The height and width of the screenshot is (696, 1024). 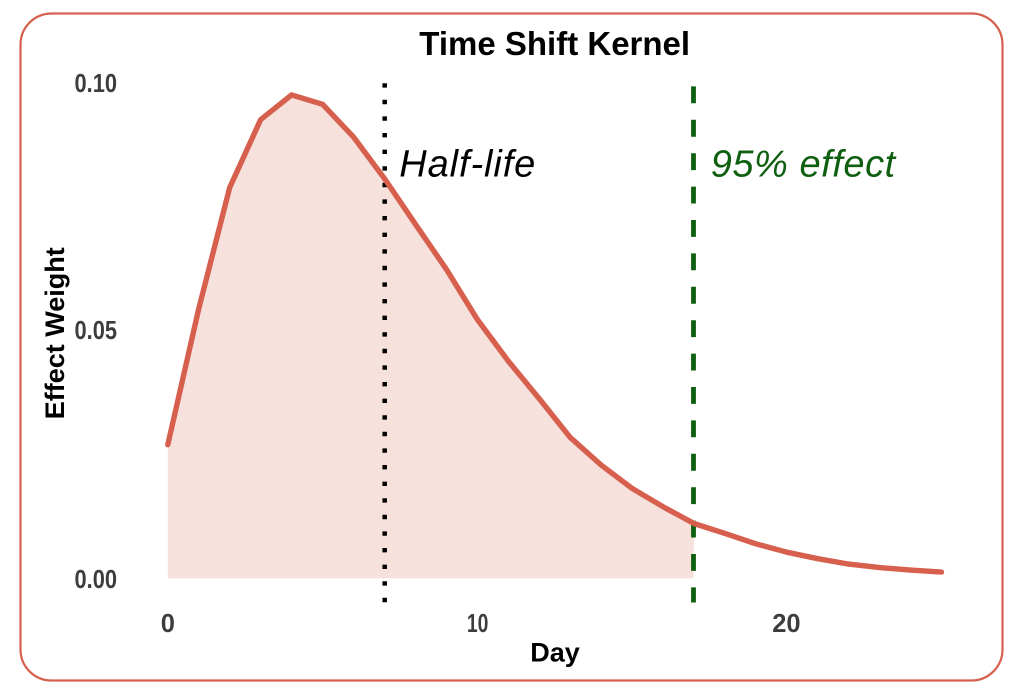 What do you see at coordinates (554, 43) in the screenshot?
I see `svg-text: Time Shift Kernel` at bounding box center [554, 43].